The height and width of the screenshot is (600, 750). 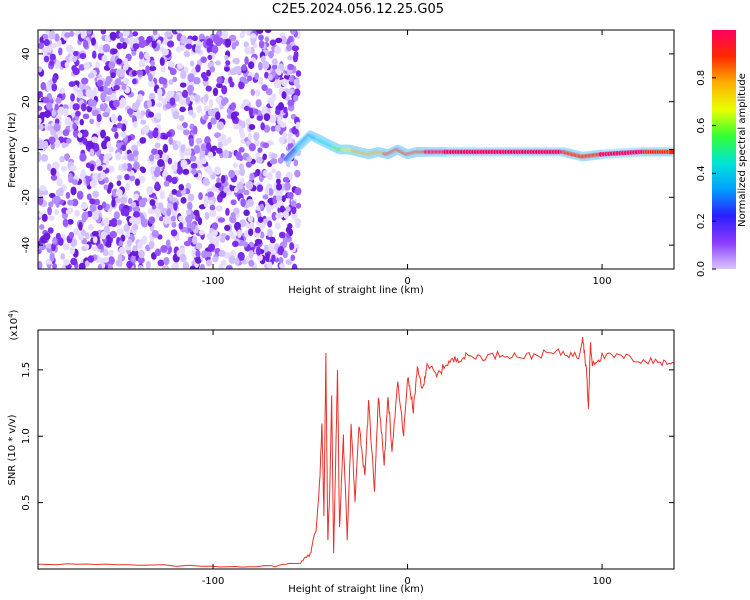 I want to click on snr-y-label: SNR (10 * v/v), so click(x=12, y=449).